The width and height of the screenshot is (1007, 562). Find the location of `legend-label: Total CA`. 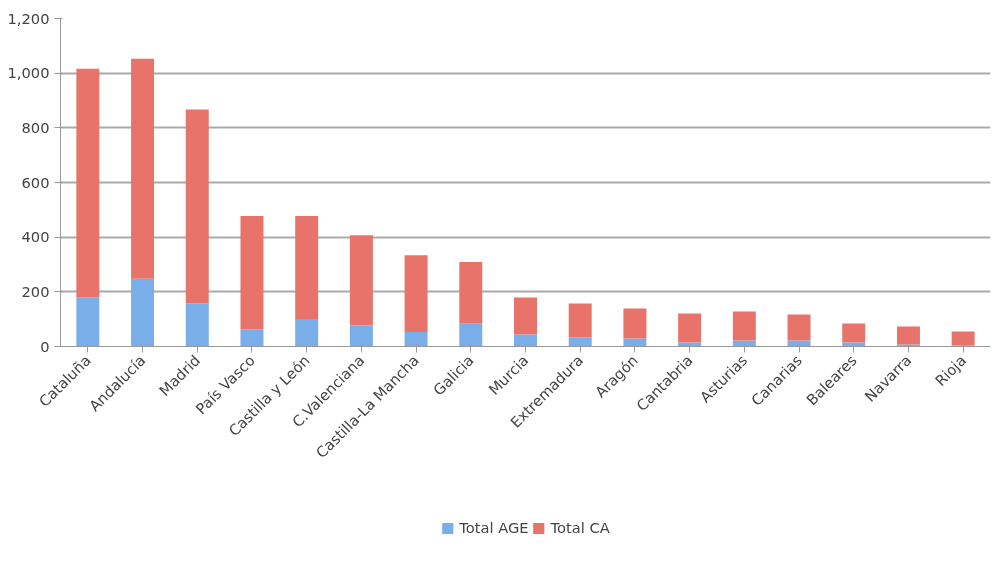

legend-label: Total CA is located at coordinates (580, 527).